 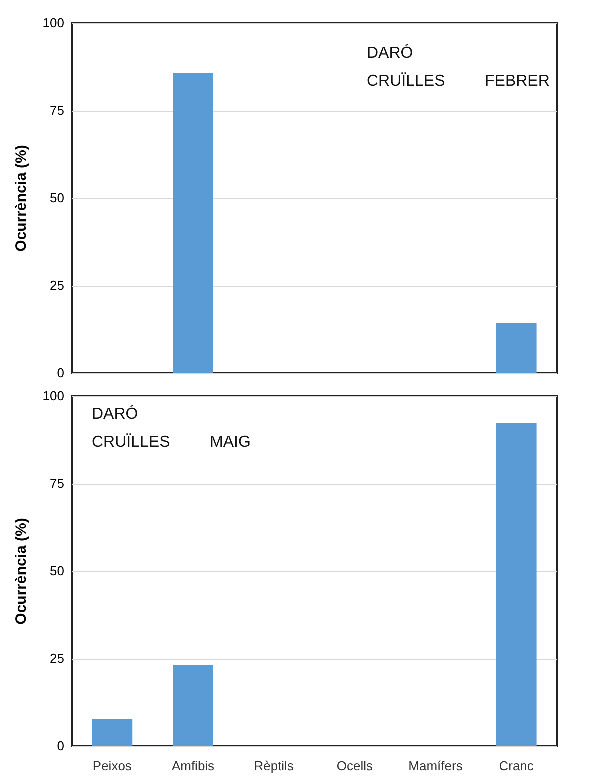 I want to click on annotation: FEBRER, so click(x=517, y=81).